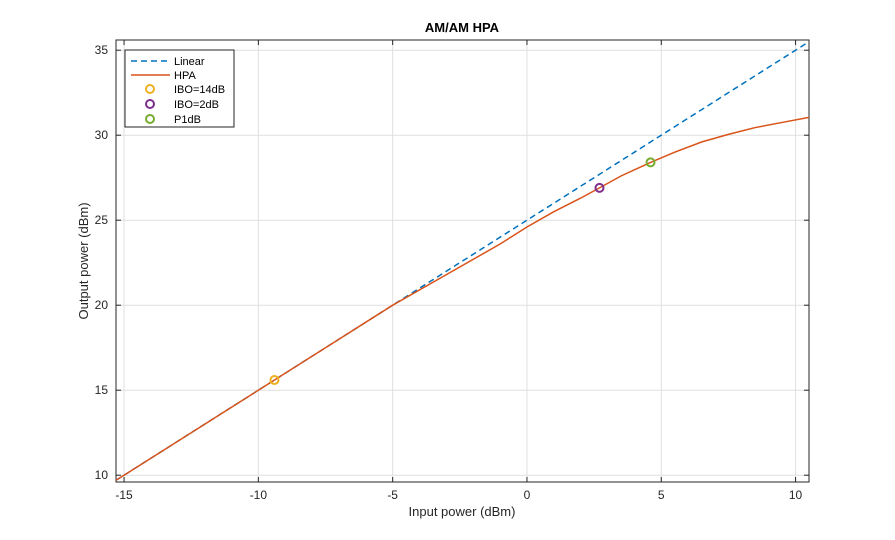  What do you see at coordinates (462, 511) in the screenshot?
I see `x-axis-label: Input power (dBm)` at bounding box center [462, 511].